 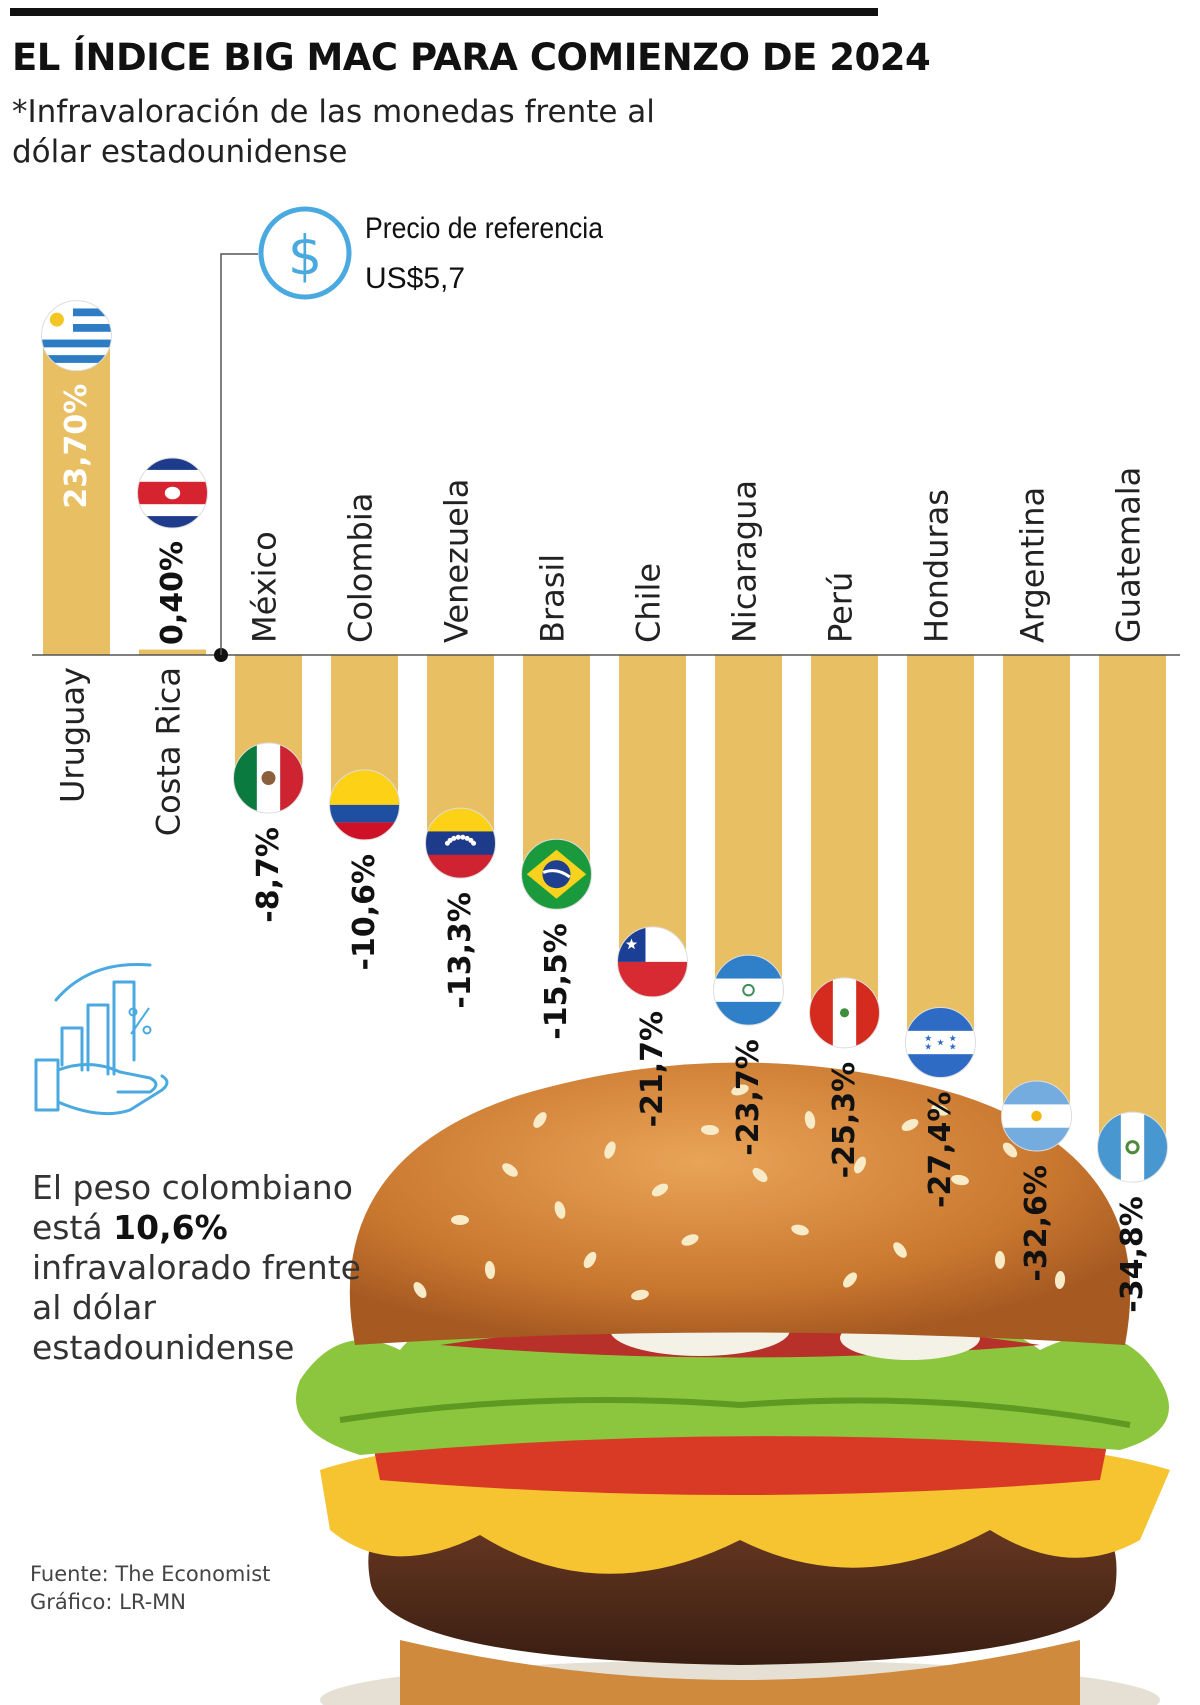 I want to click on value-label-3: -8,7%, so click(x=268, y=875).